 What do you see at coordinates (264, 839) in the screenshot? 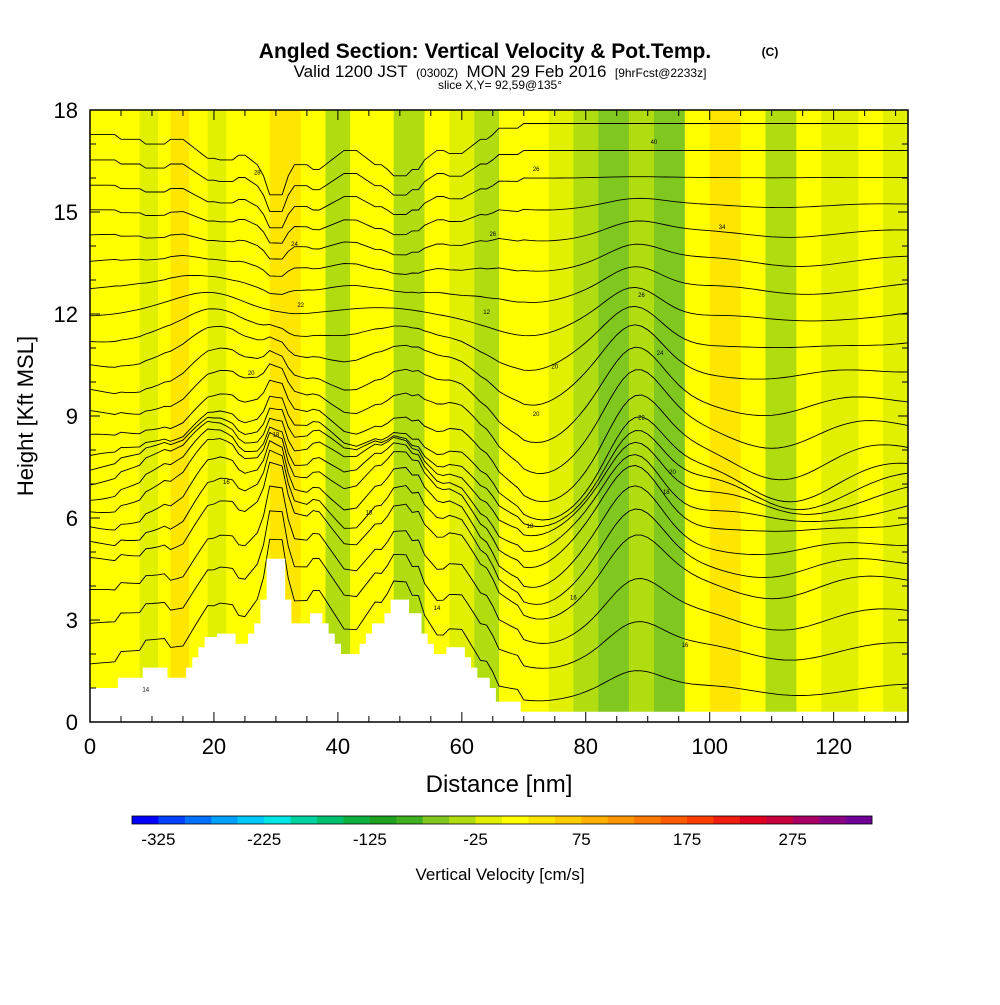
I see `colorbar-tick-label: -225` at bounding box center [264, 839].